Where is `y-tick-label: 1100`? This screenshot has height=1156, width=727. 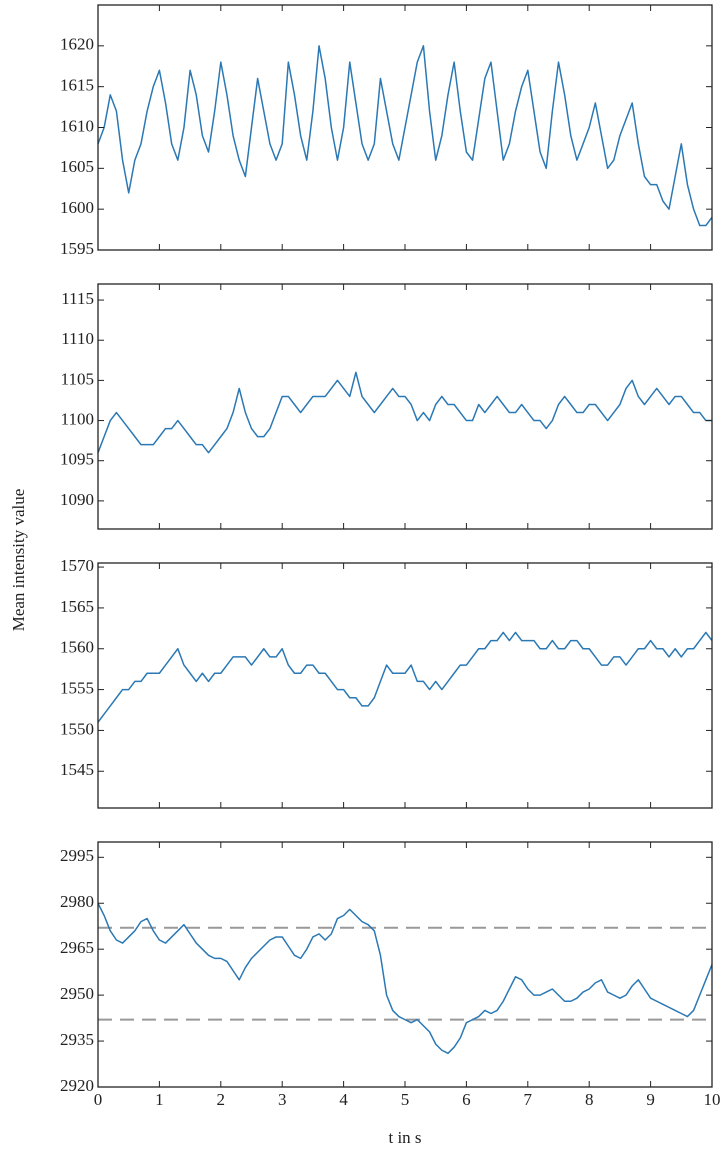
y-tick-label: 1100 is located at coordinates (77, 418).